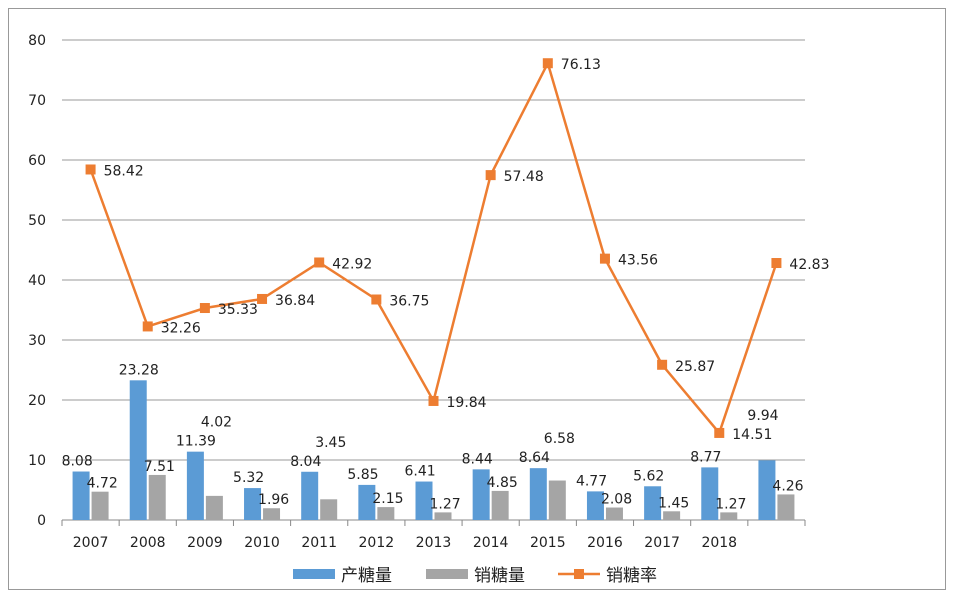 Image resolution: width=954 pixels, height=599 pixels. What do you see at coordinates (366, 576) in the screenshot?
I see `legend-label: 产糖量` at bounding box center [366, 576].